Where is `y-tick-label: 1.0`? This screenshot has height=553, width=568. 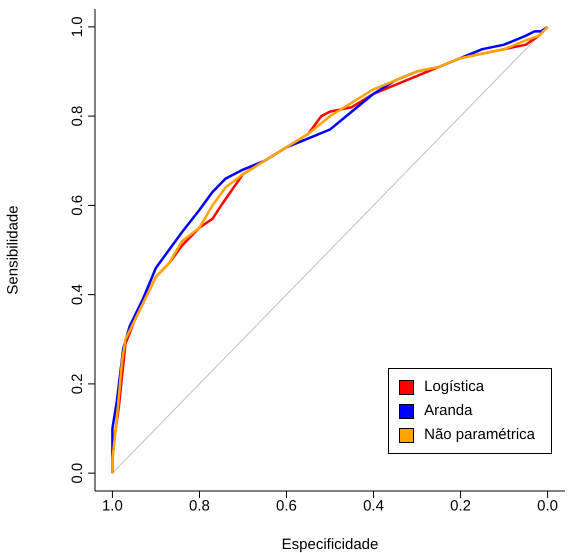
y-tick-label: 1.0 is located at coordinates (77, 27).